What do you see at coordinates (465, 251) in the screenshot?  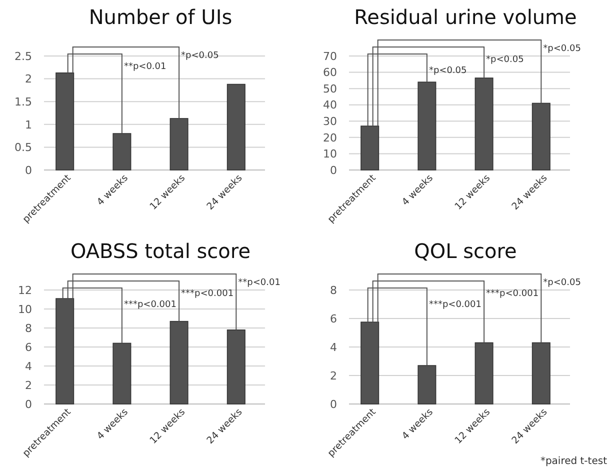 I see `chart-title: QOL score` at bounding box center [465, 251].